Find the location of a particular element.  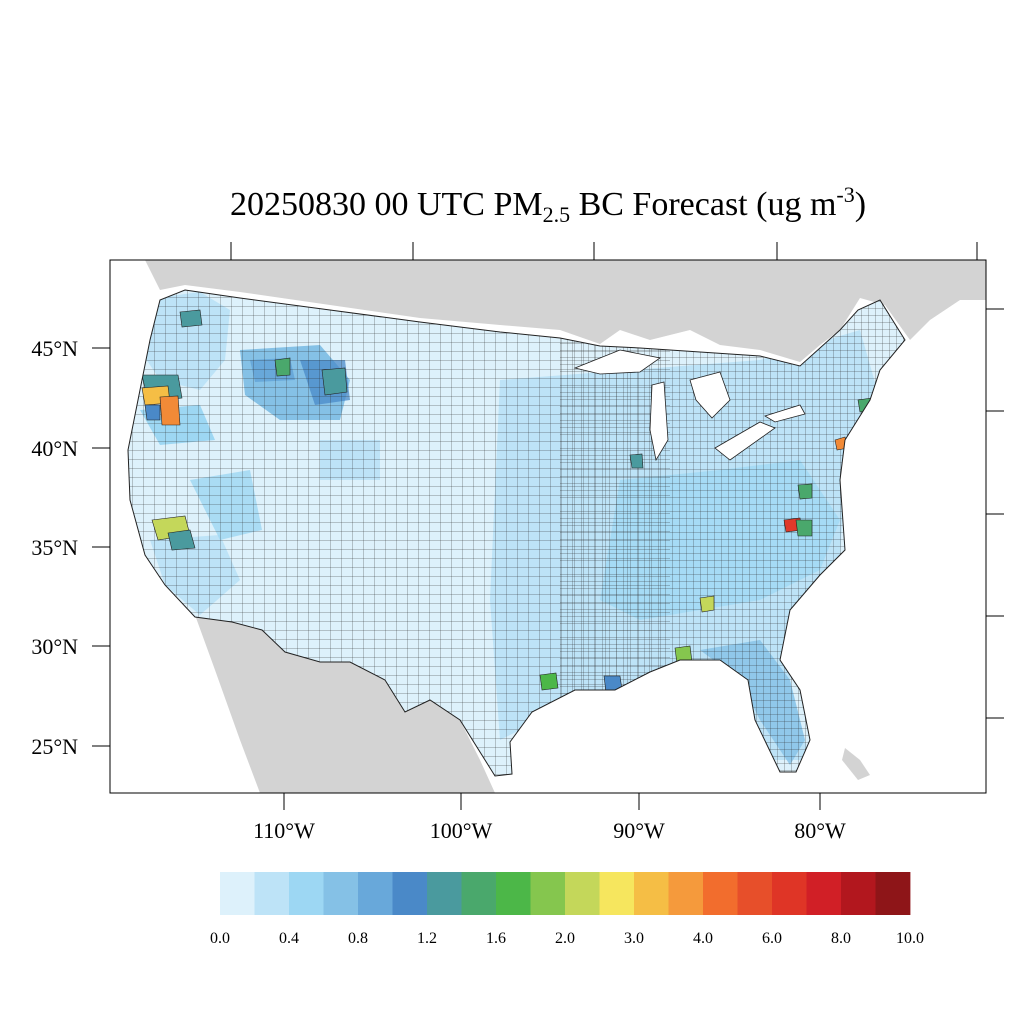

title-suffix: ) is located at coordinates (860, 204).